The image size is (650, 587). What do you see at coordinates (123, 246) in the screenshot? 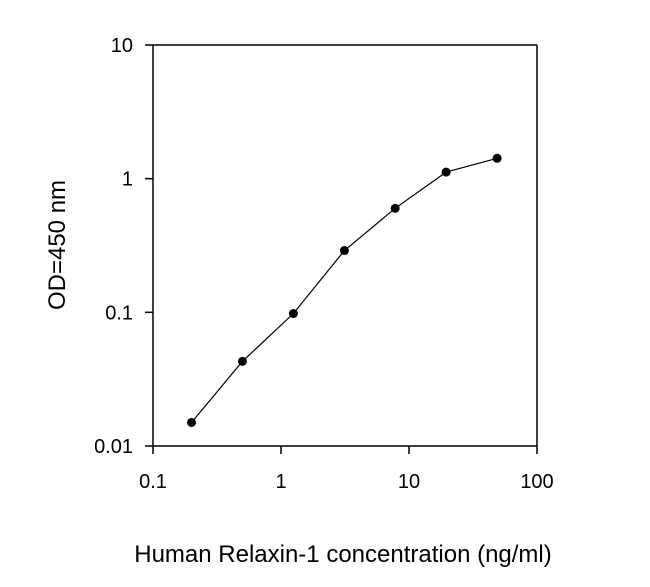
I see `y-axis-ticks: 0.01 0.1 1 10` at bounding box center [123, 246].